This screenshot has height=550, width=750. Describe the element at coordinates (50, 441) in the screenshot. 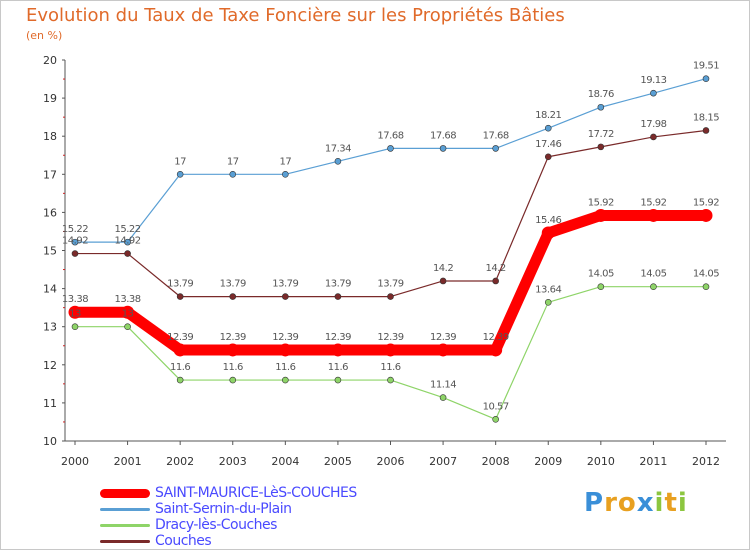

I see `y-tick-label: 10` at that location.